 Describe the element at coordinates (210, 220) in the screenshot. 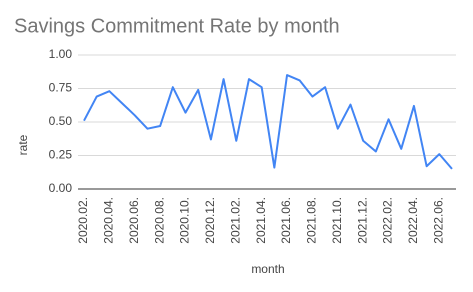

I see `x-tick-label: 2020.12.` at that location.